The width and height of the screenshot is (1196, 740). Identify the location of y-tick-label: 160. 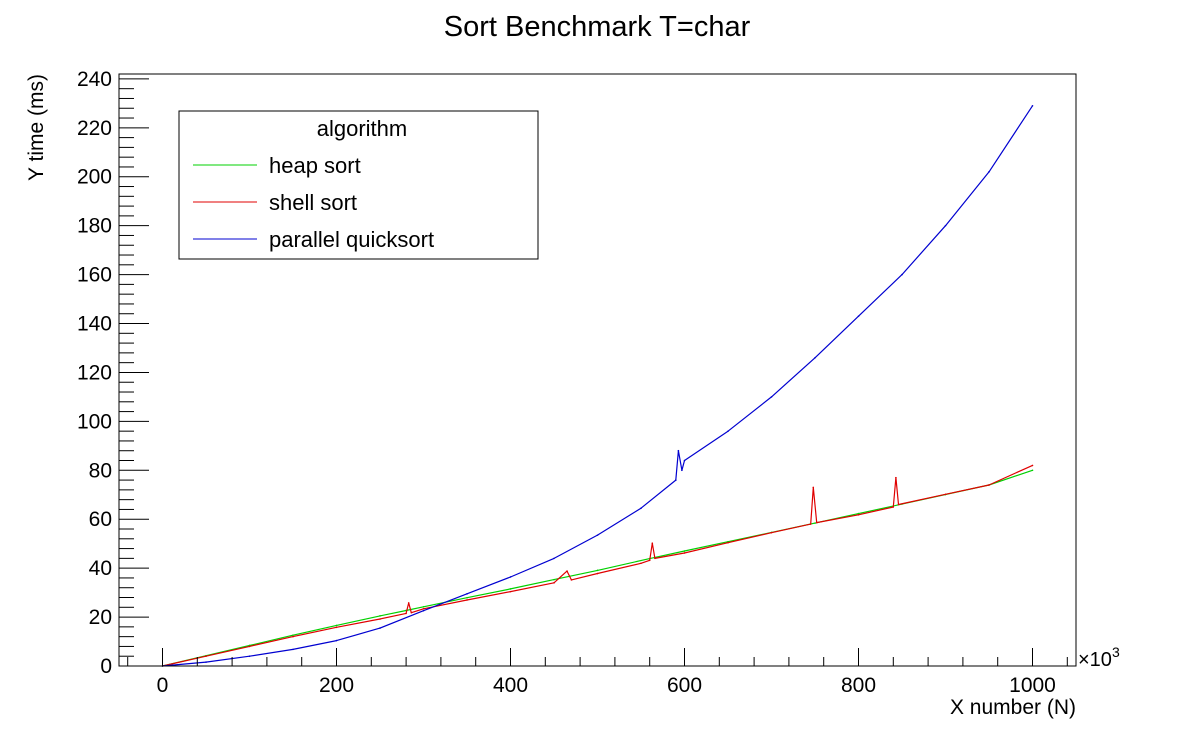
(94, 275).